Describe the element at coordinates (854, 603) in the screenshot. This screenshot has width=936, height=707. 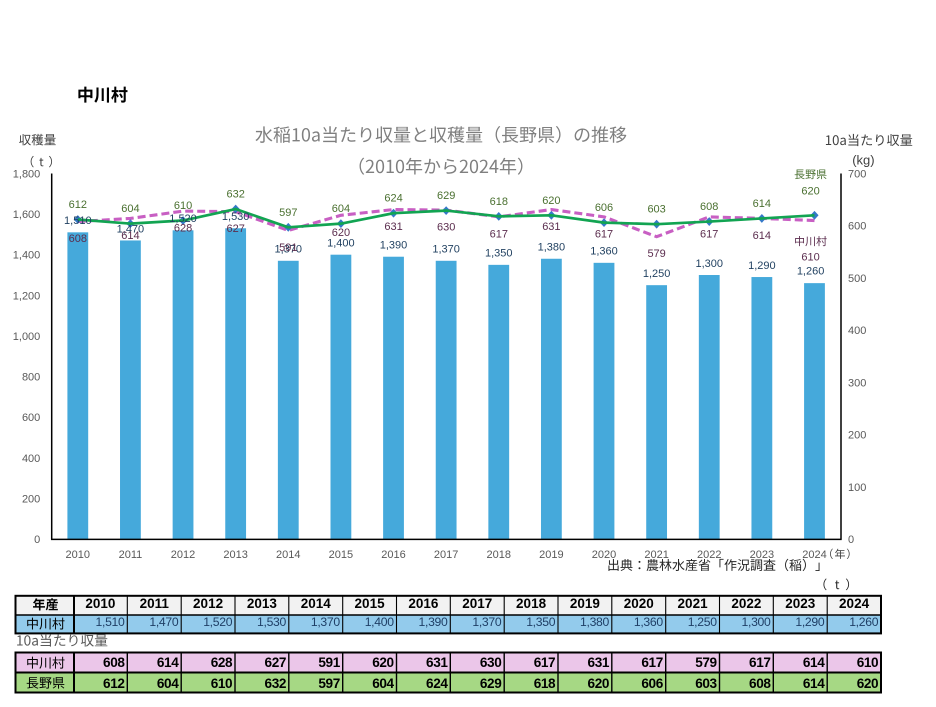
I see `svg-text: 2024` at that location.